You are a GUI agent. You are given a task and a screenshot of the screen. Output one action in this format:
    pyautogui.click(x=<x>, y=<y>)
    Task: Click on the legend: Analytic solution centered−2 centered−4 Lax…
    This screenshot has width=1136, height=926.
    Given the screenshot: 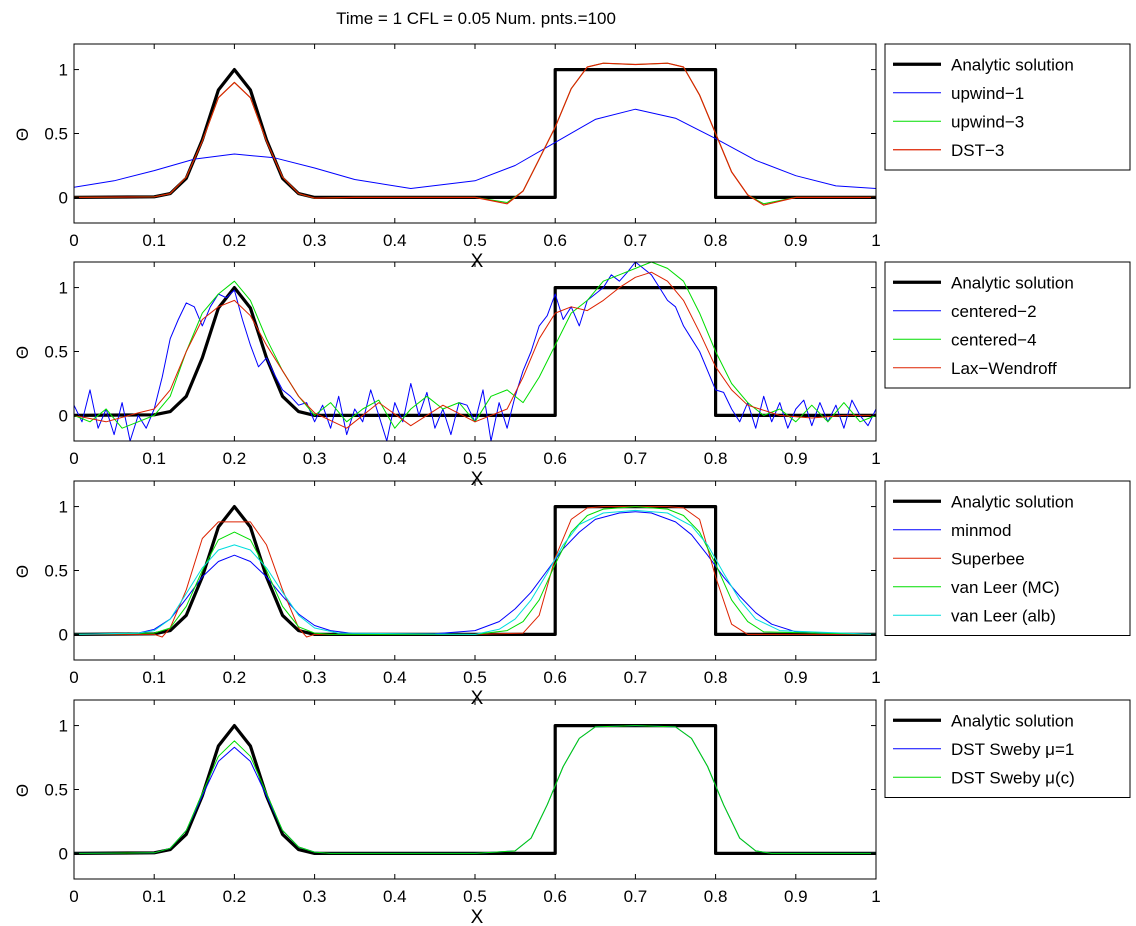 What is the action you would take?
    pyautogui.click(x=1007, y=325)
    